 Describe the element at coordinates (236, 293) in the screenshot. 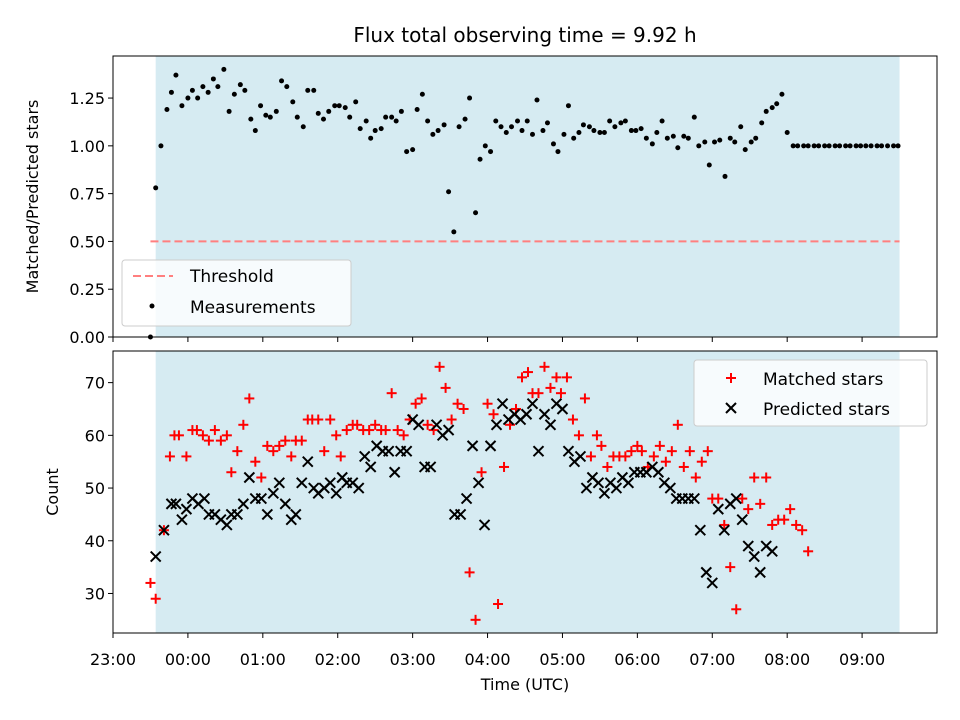

I see `ratio-legend: Threshold Measurements` at that location.